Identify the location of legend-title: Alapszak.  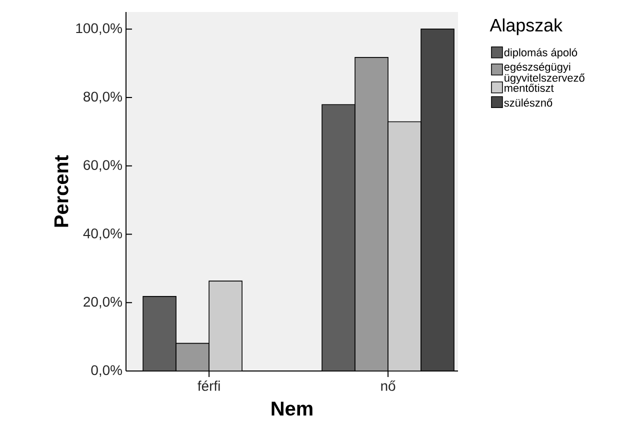
(526, 27).